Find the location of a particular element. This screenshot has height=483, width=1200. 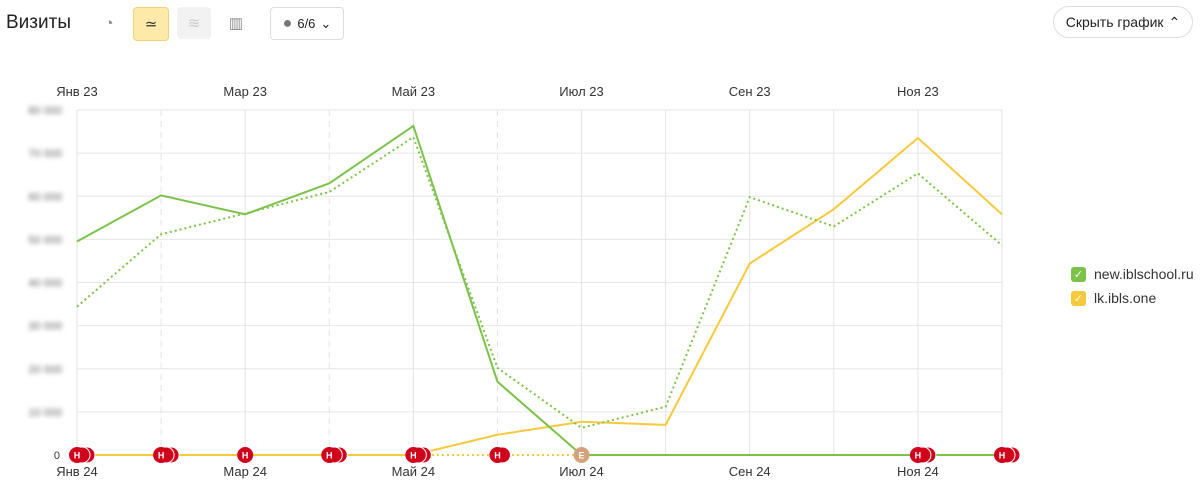

x-top-label: Янв 23 is located at coordinates (77, 91).